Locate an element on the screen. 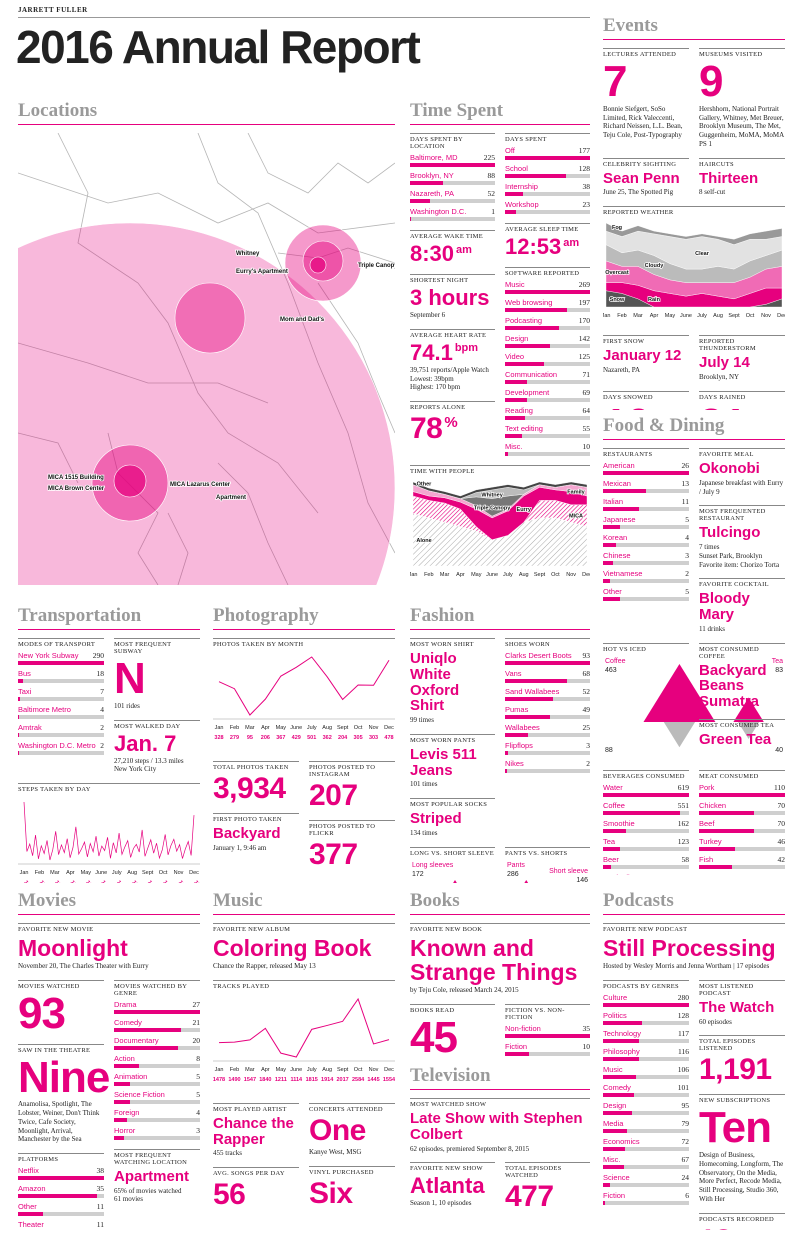 This screenshot has width=800, height=1236. month-label: Dec is located at coordinates (389, 728).